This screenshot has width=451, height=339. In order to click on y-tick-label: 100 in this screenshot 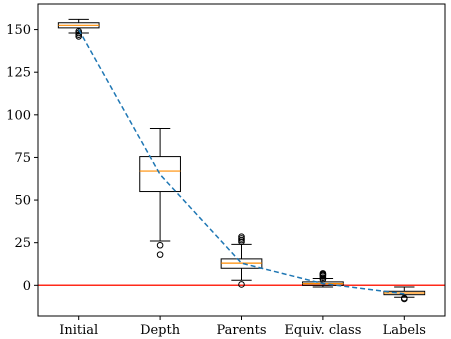, I will do `click(18, 115)`.